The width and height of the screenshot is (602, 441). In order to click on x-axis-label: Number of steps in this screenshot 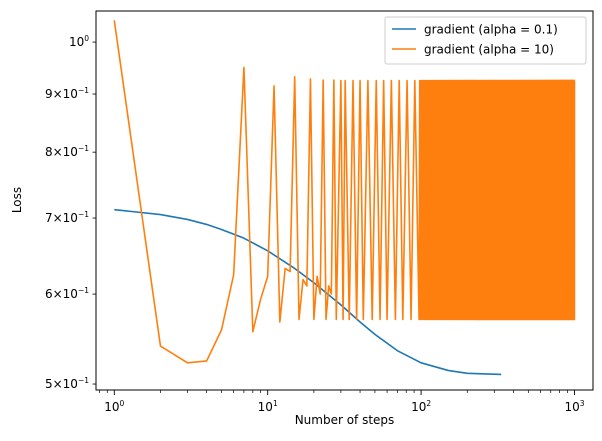, I will do `click(345, 420)`.